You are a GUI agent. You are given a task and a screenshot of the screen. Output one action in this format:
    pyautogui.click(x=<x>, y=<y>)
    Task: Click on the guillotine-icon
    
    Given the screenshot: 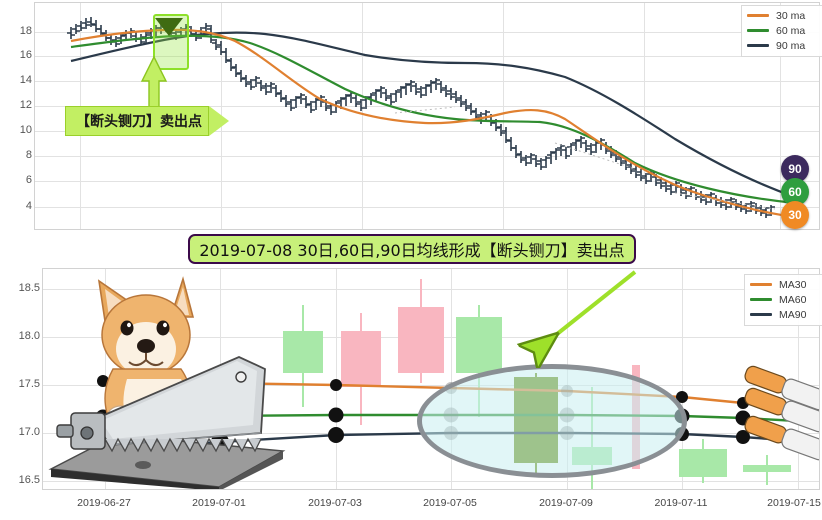 What is the action you would take?
    pyautogui.click(x=167, y=422)
    